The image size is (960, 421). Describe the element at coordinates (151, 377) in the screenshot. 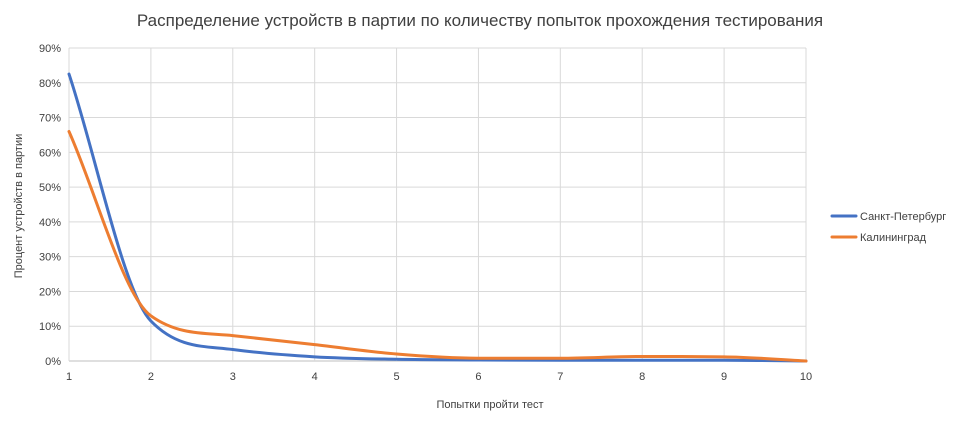

I see `x-tick-label: 2` at that location.